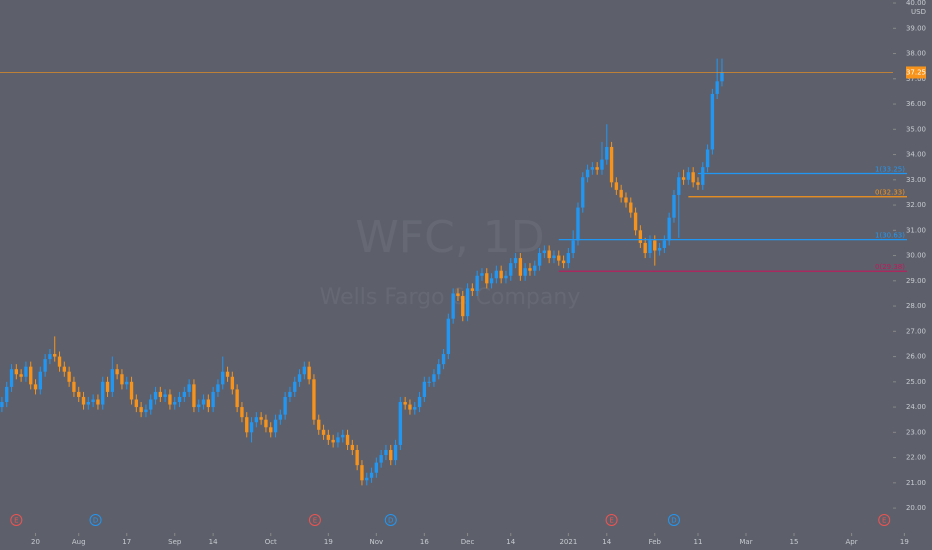  Describe the element at coordinates (79, 542) in the screenshot. I see `x-tick-label: Aug` at that location.